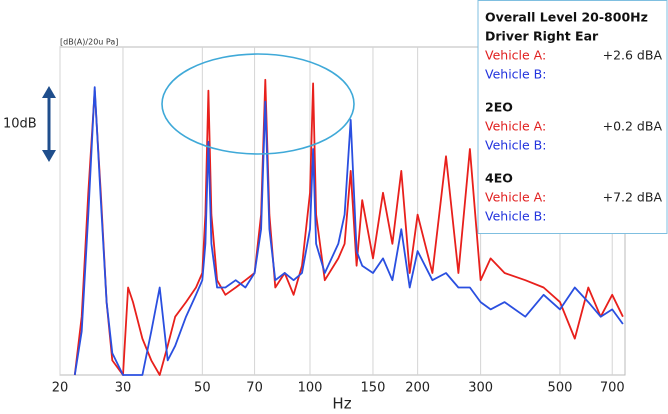 Image resolution: width=668 pixels, height=414 pixels. I want to click on highlight-ellipse, so click(258, 104).